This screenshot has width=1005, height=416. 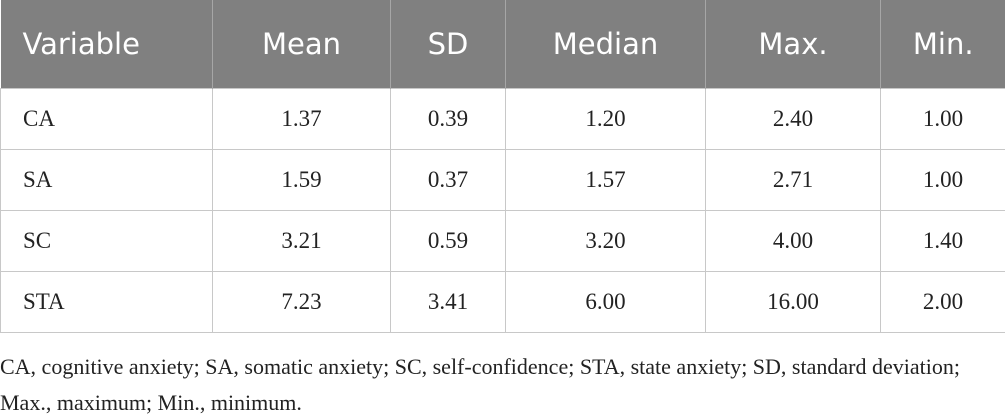 I want to click on value-cell: 1.59, so click(x=301, y=180).